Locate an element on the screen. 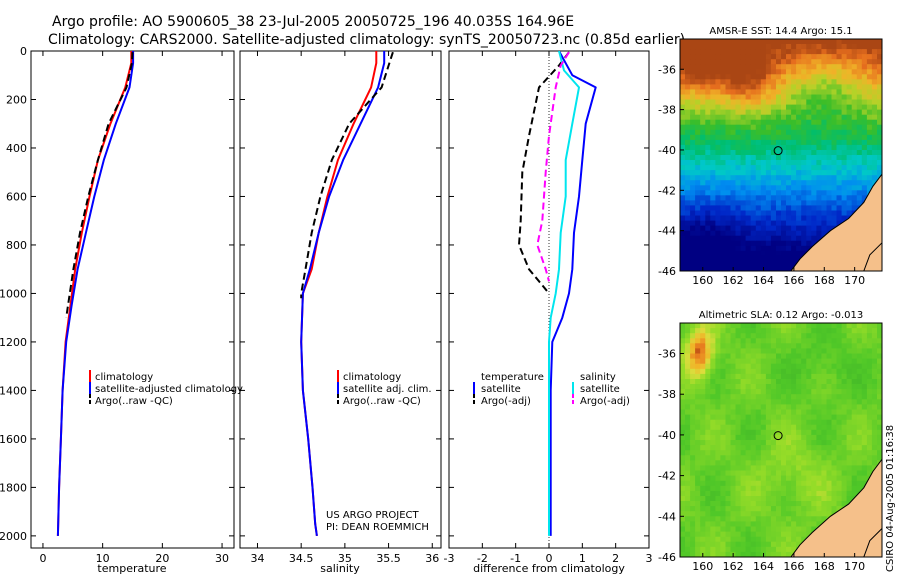 The image size is (900, 580). y-tick-label: 1800 is located at coordinates (13, 487).